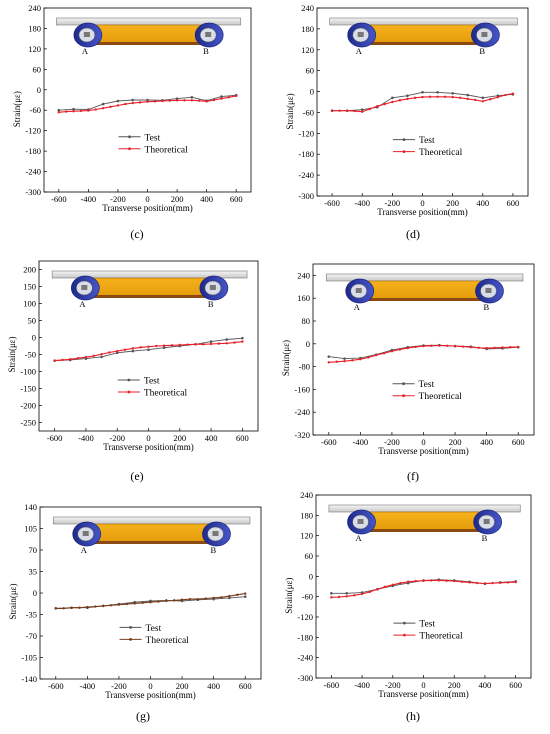 Image resolution: width=550 pixels, height=734 pixels. I want to click on y-tick-label: -180, so click(33, 151).